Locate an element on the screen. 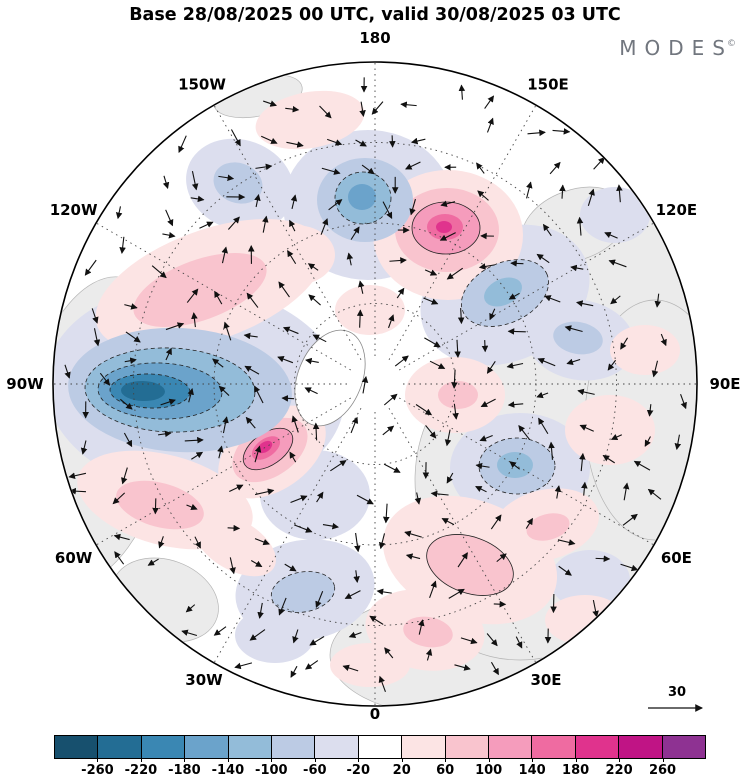  colorbar-swatches is located at coordinates (380, 747).